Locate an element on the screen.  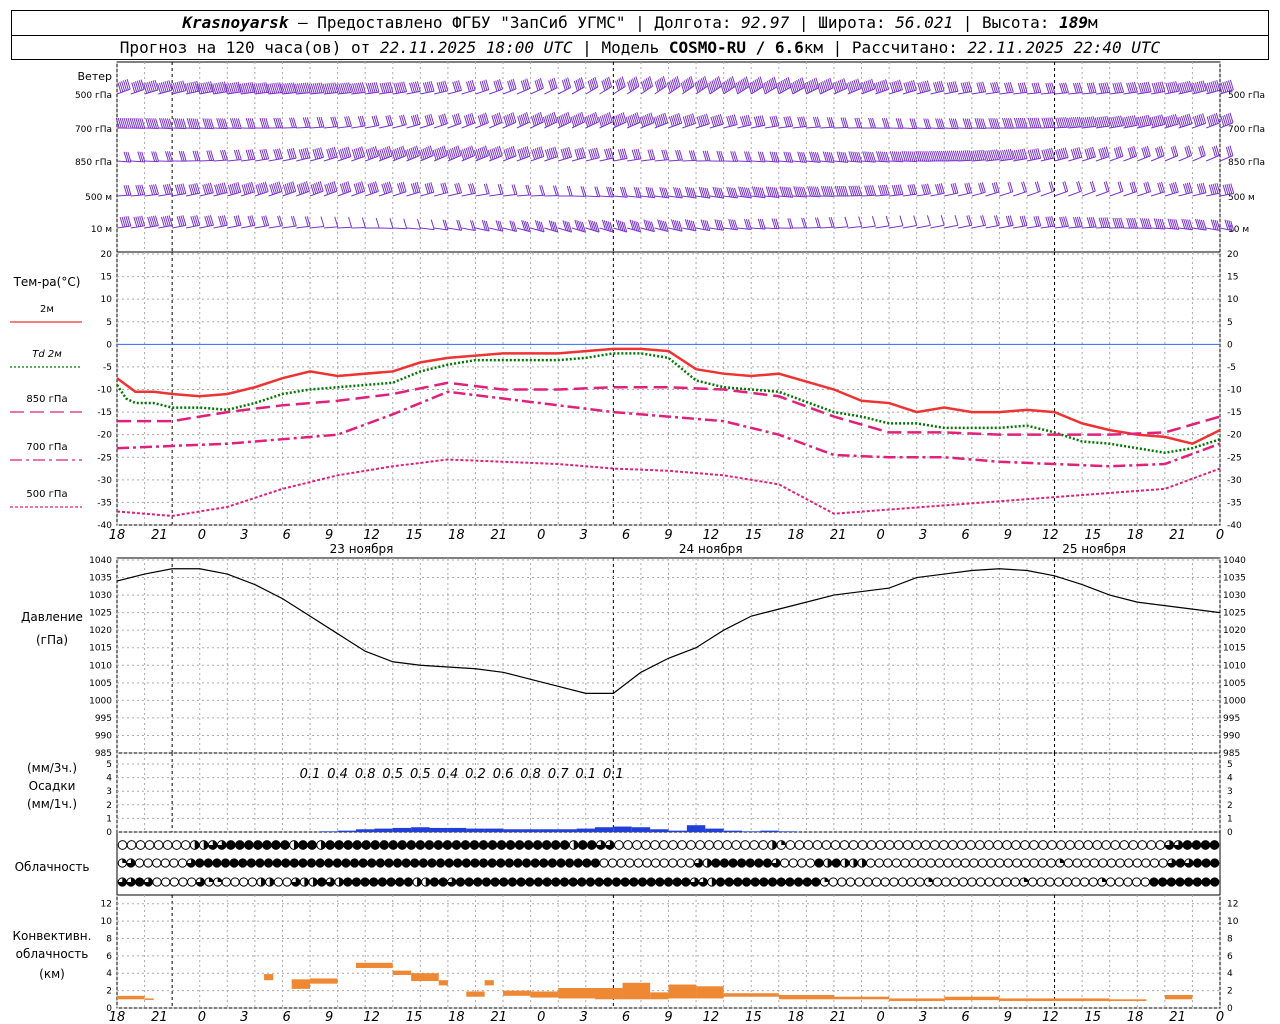
precip-tick-label: 0 is located at coordinates (109, 833).